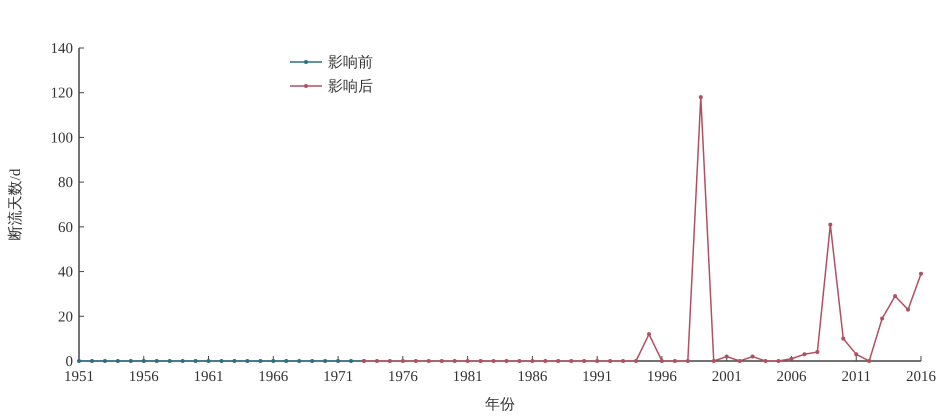  I want to click on x-tick-label: 2001, so click(727, 377).